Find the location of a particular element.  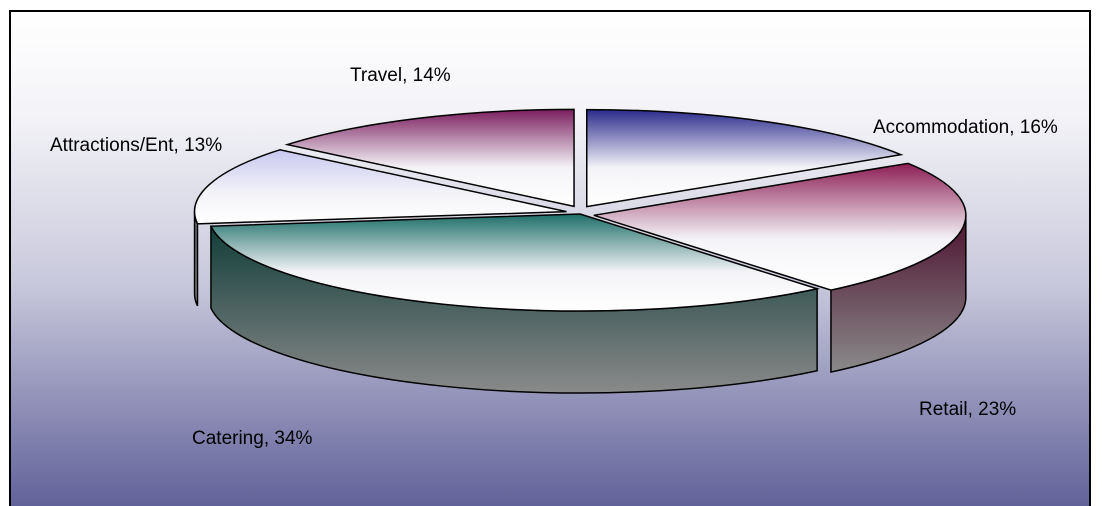

pie-slice-accommodation is located at coordinates (744, 158).